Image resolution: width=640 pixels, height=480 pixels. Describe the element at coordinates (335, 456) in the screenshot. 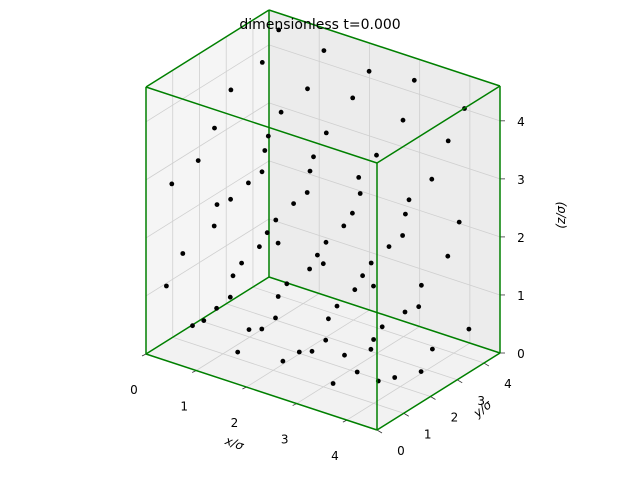

I see `x-tick-label: 4` at that location.